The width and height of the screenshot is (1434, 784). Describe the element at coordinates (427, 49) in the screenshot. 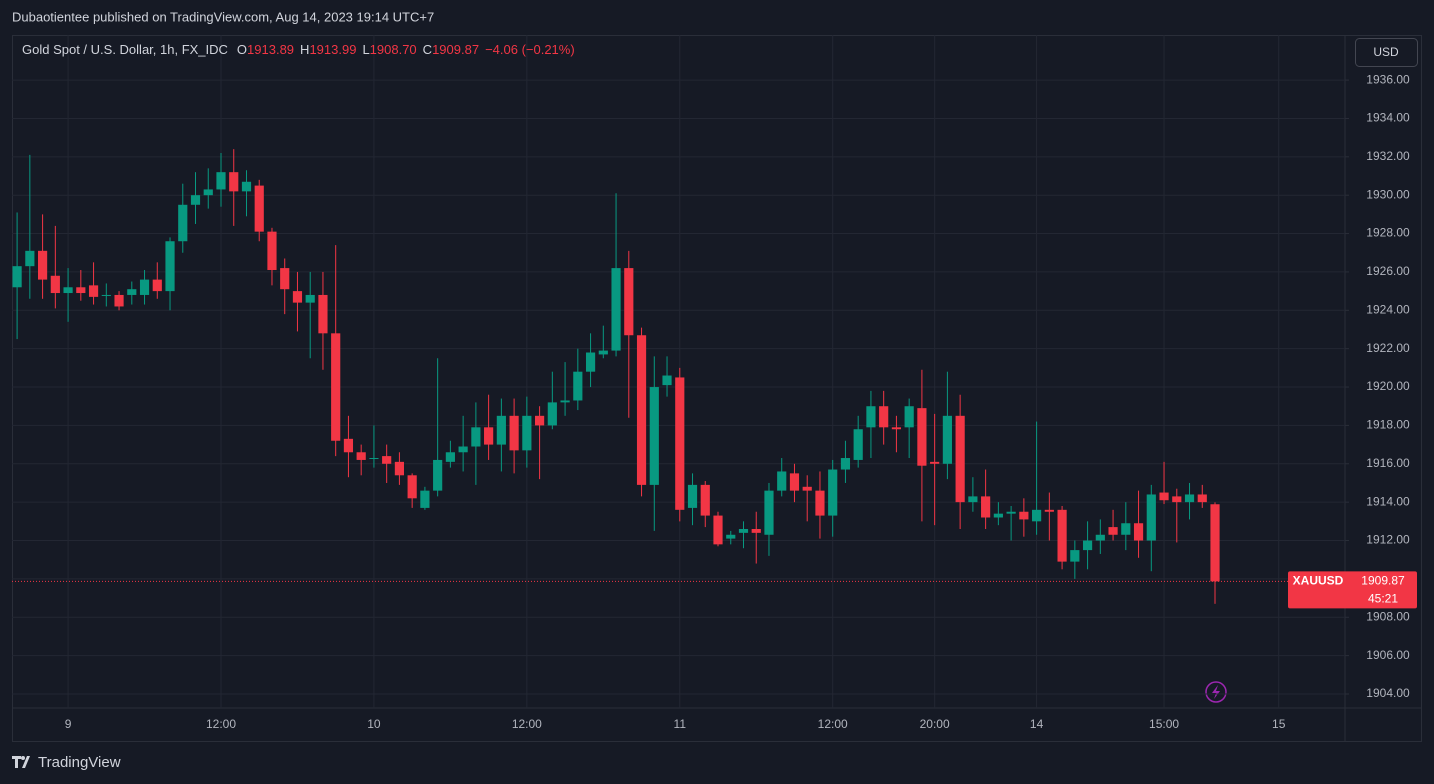

I see `legend-ohlc-label: C` at that location.